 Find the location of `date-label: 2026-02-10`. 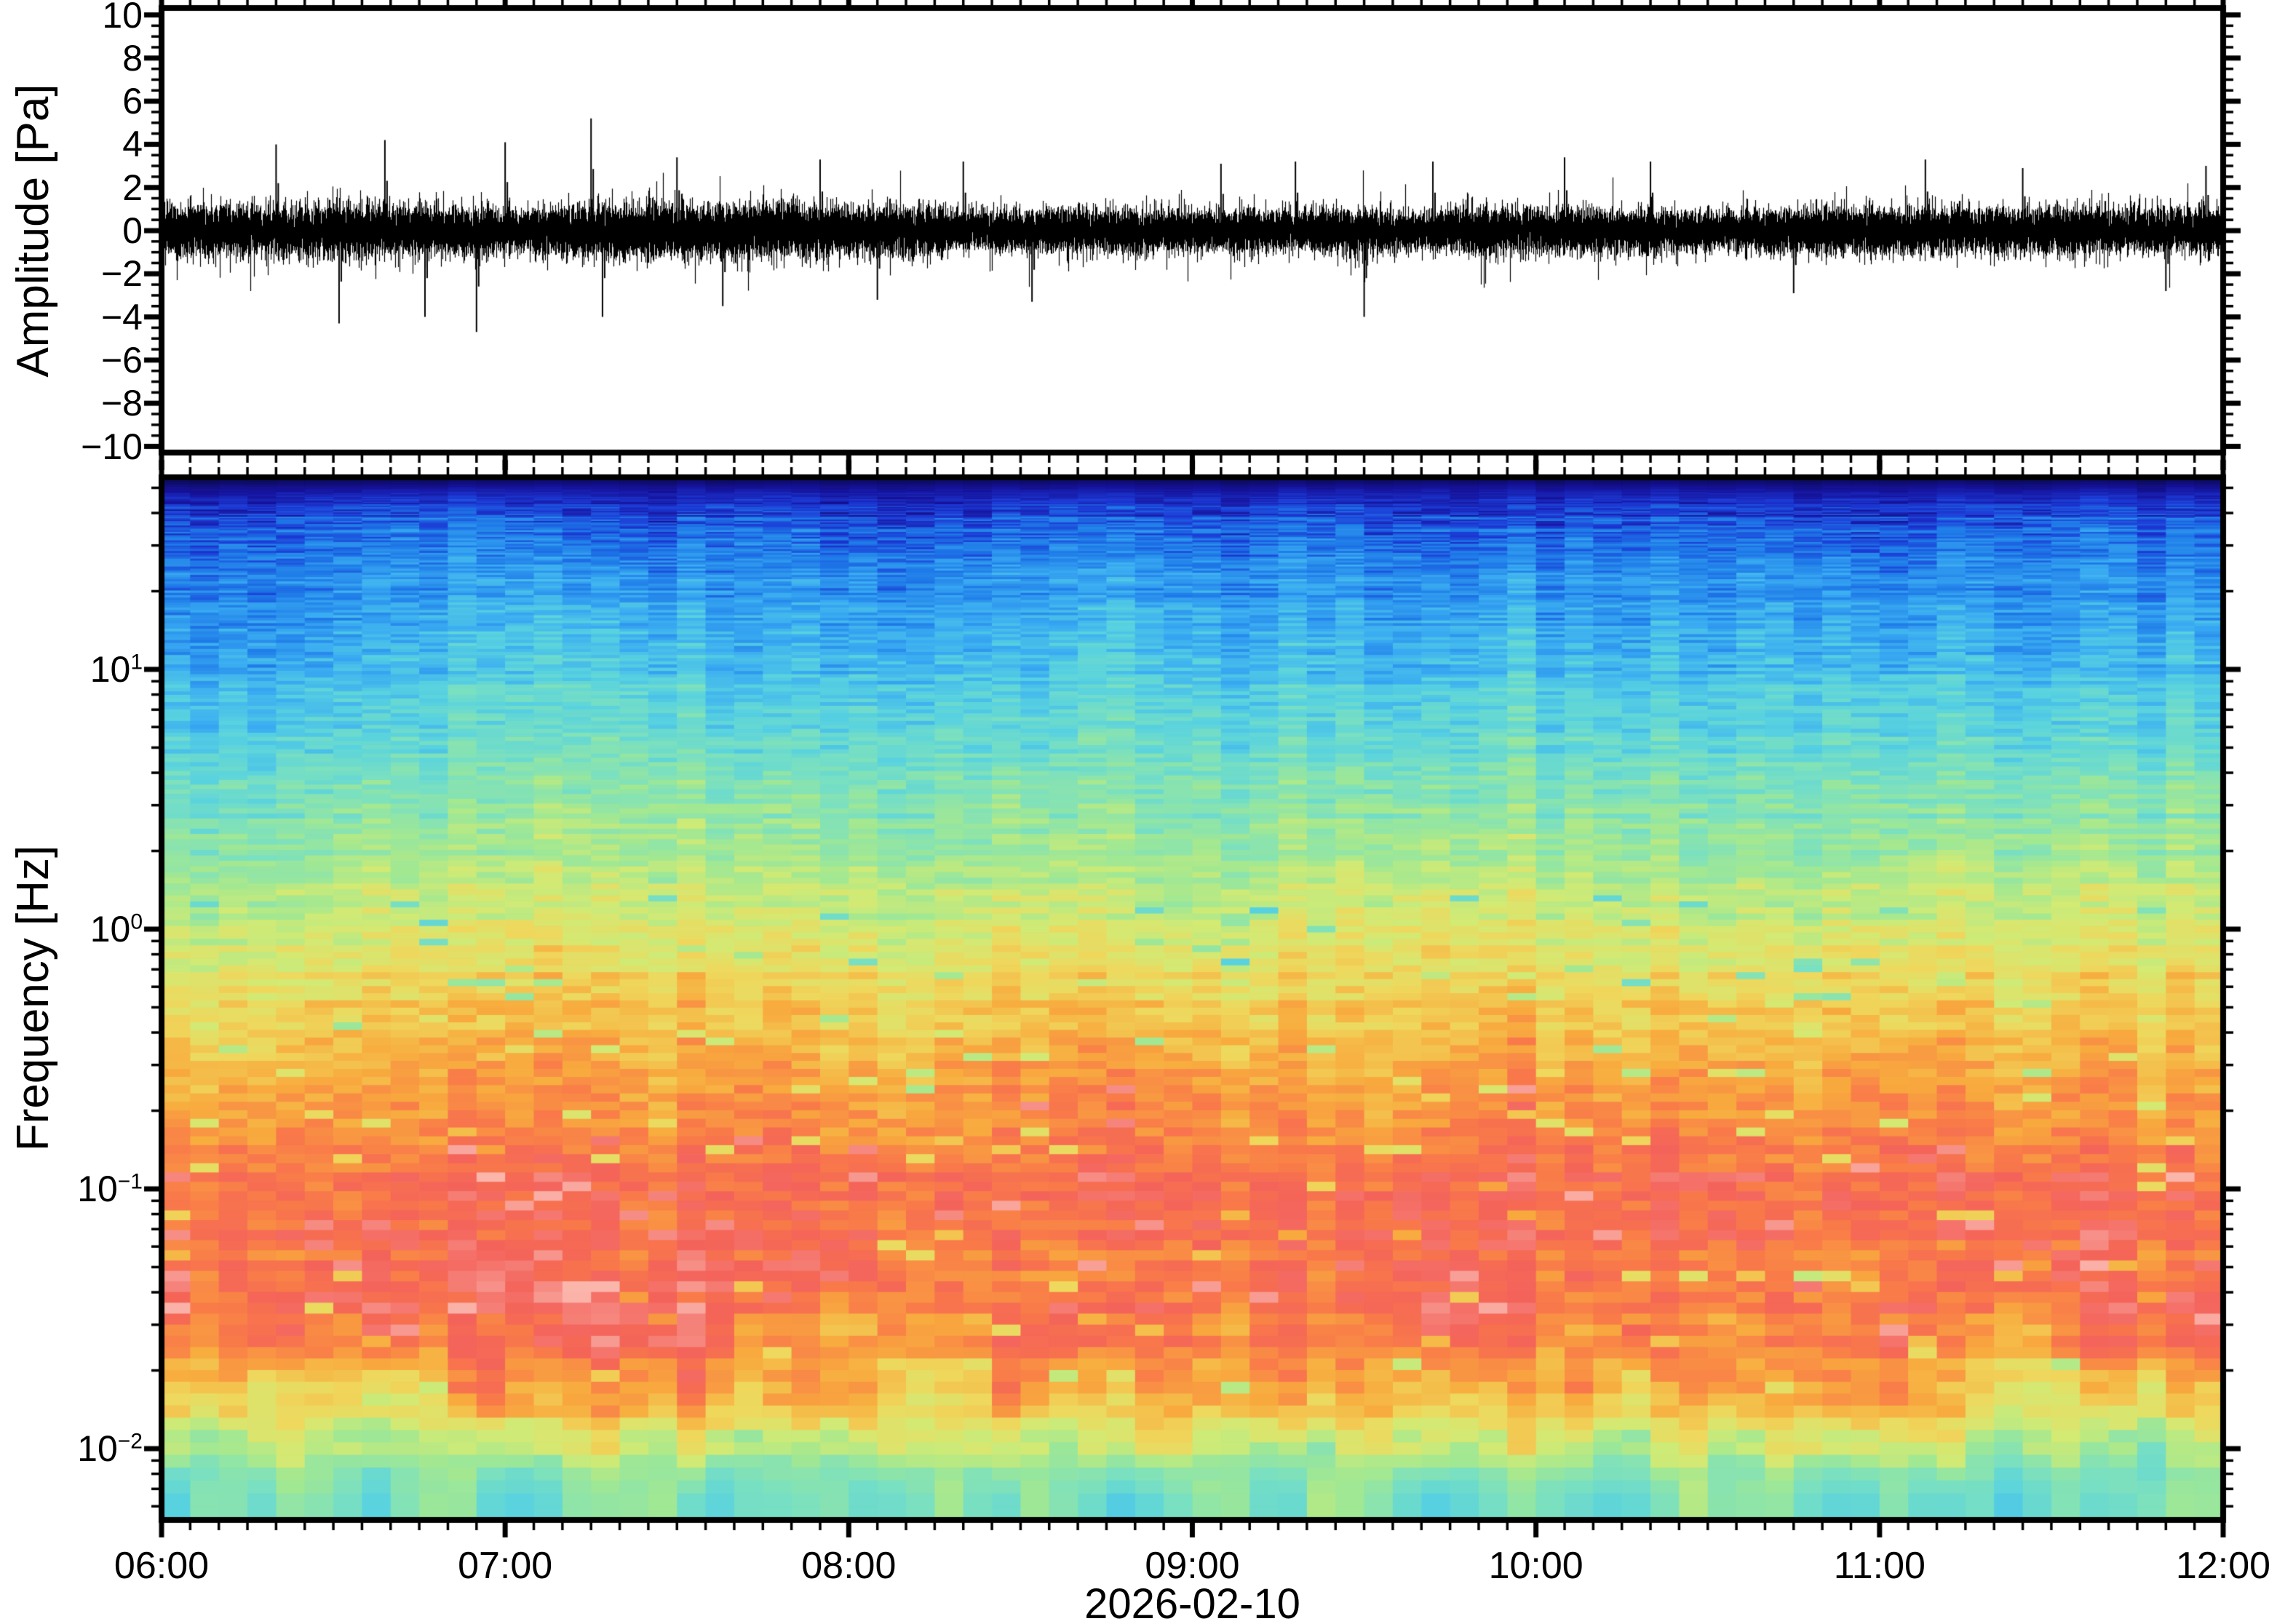

date-label: 2026-02-10 is located at coordinates (1192, 1602).